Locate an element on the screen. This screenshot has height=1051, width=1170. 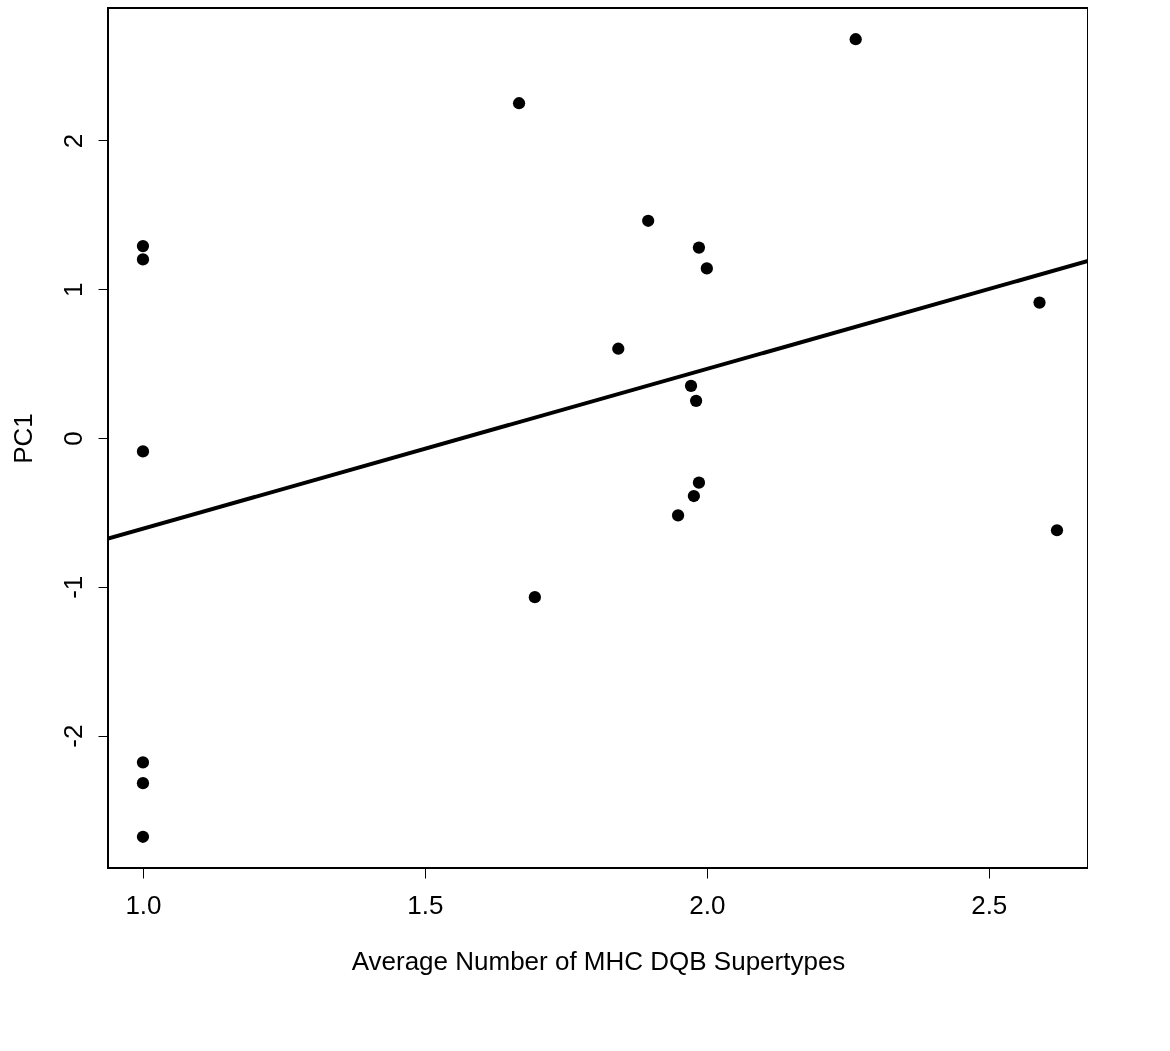
x-tick-label: 1.5 is located at coordinates (425, 904).